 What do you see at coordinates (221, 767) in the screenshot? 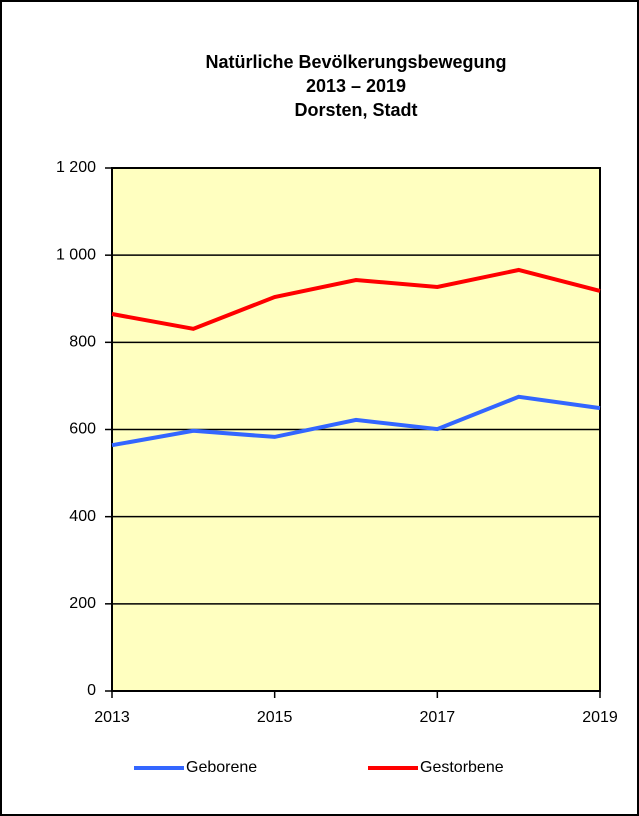
I see `legend-label: Geborene` at bounding box center [221, 767].